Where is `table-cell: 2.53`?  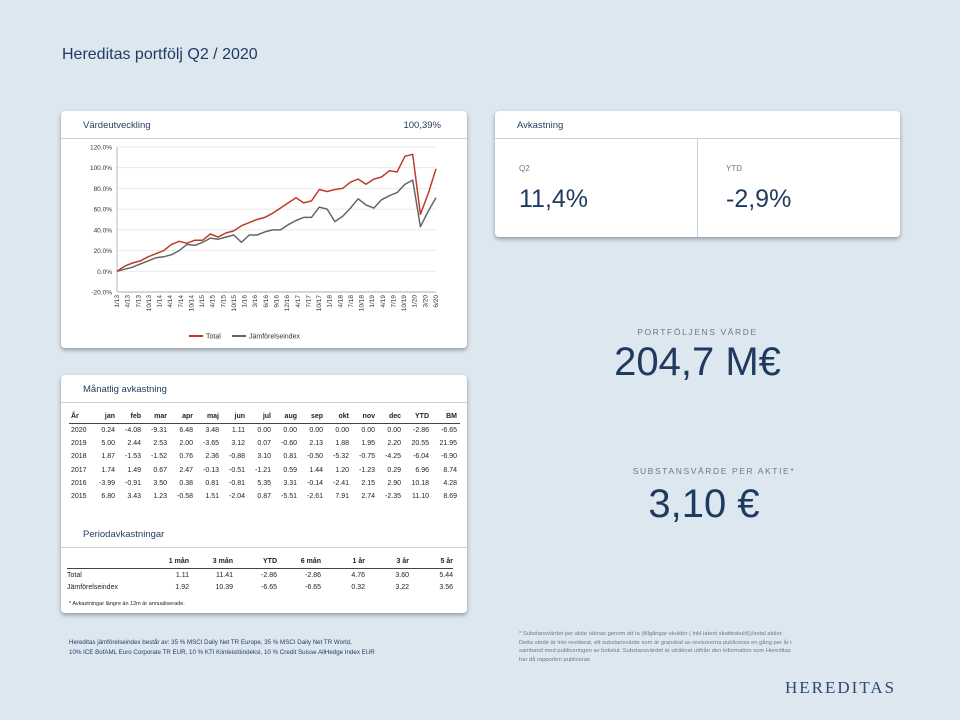 table-cell: 2.53 is located at coordinates (160, 444).